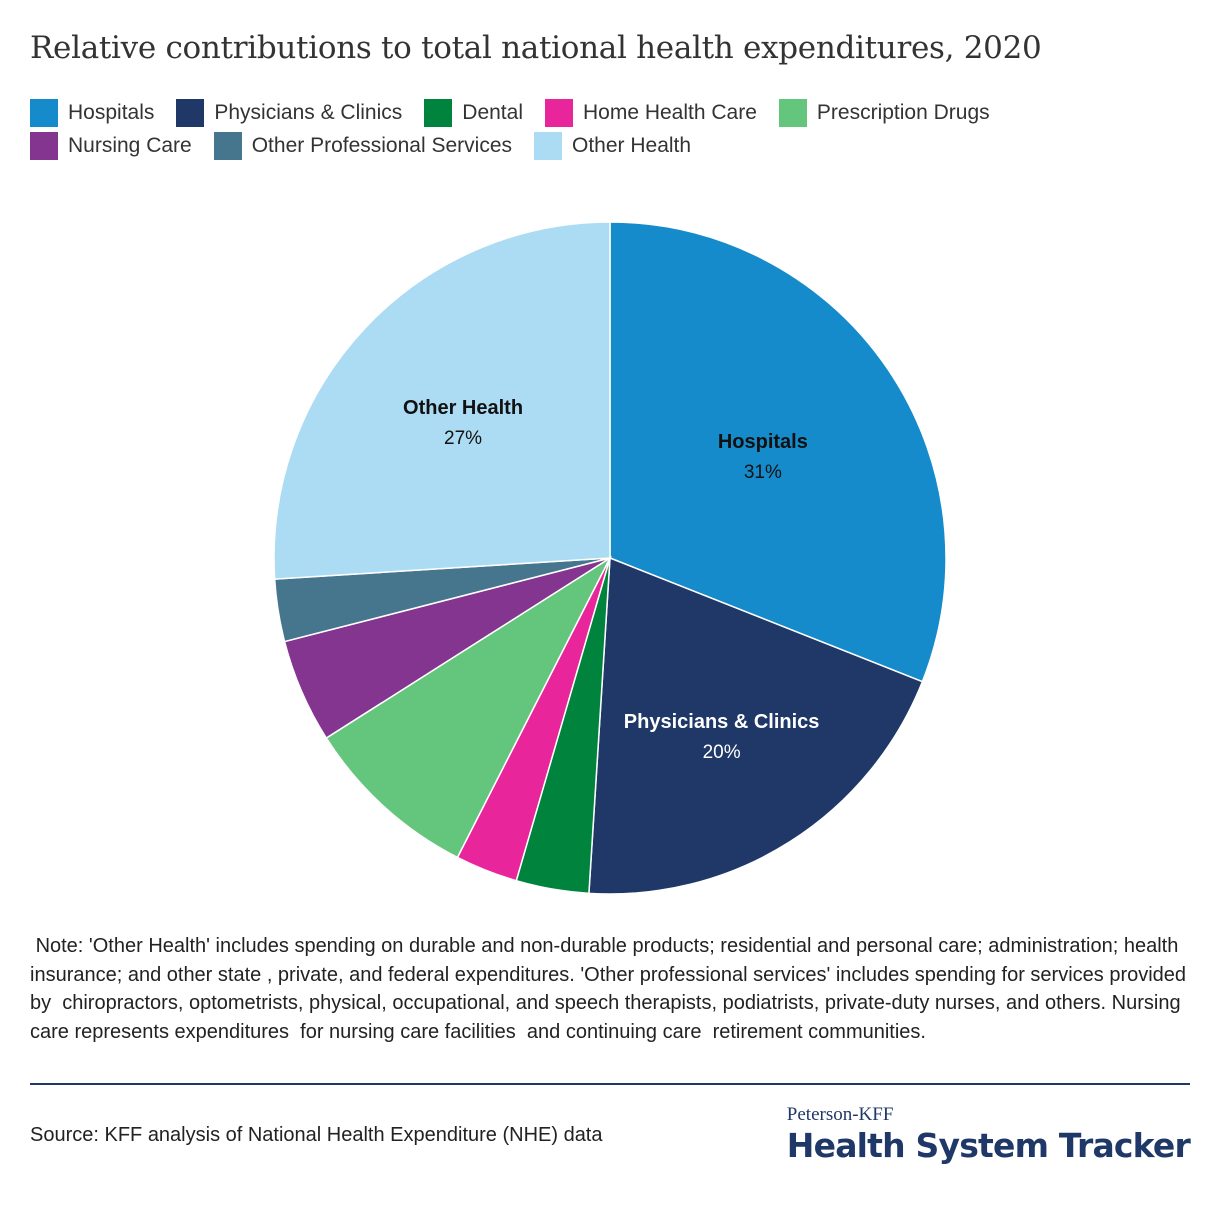 The height and width of the screenshot is (1216, 1220). I want to click on legend-label: Other Professional Services, so click(381, 145).